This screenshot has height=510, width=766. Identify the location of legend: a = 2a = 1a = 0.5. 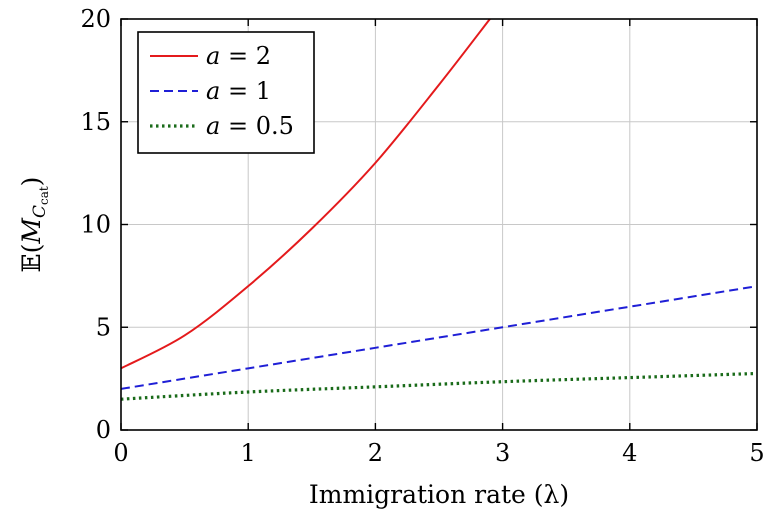
(226, 92).